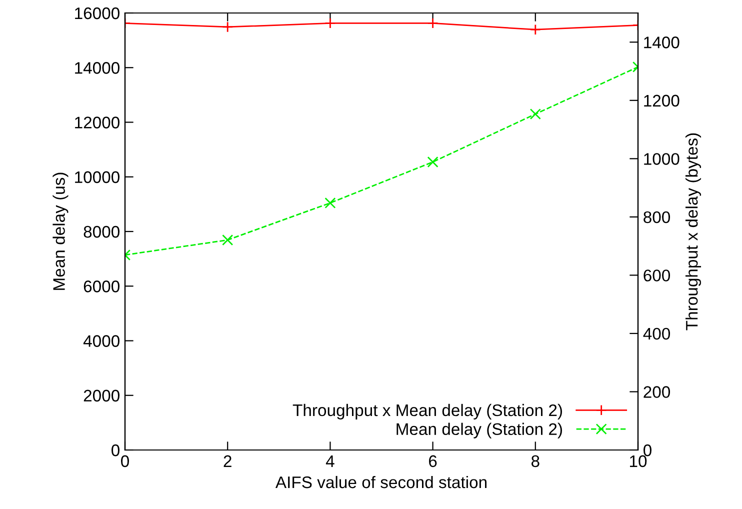 The width and height of the screenshot is (742, 509). What do you see at coordinates (97, 177) in the screenshot?
I see `y-tick-label: 10000` at bounding box center [97, 177].